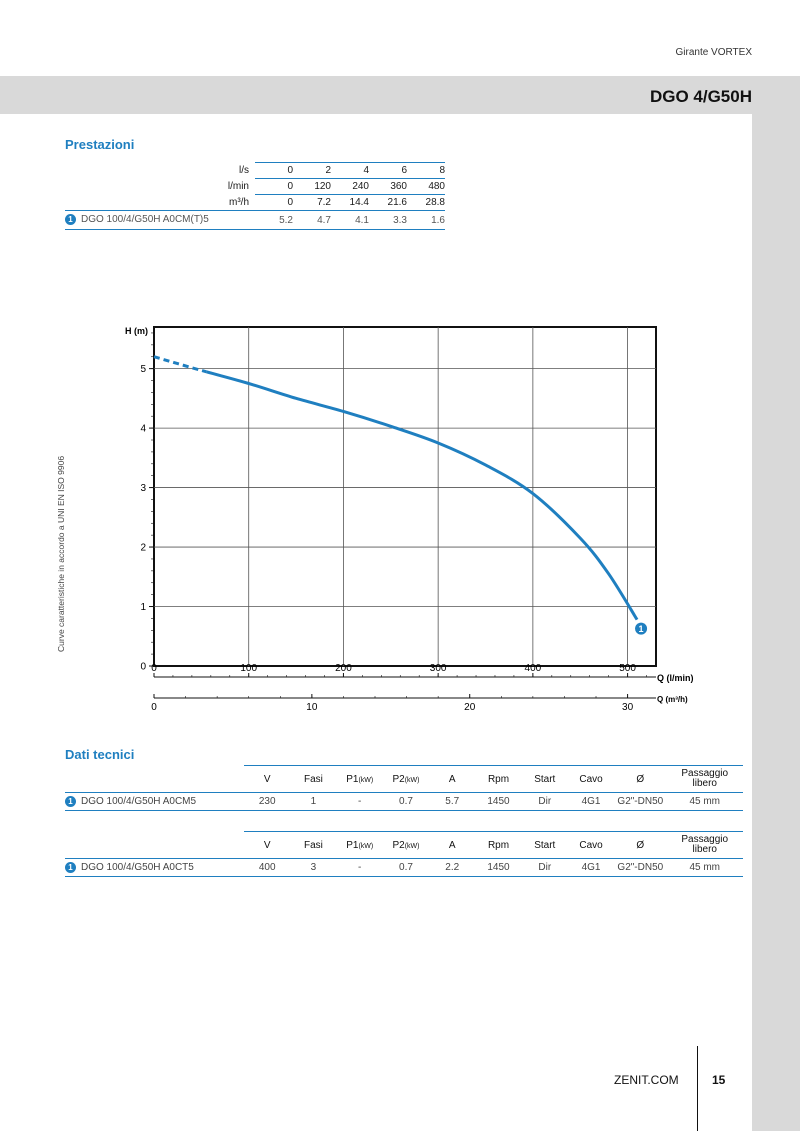  What do you see at coordinates (239, 202) in the screenshot?
I see `perf-unit: m³/h` at bounding box center [239, 202].